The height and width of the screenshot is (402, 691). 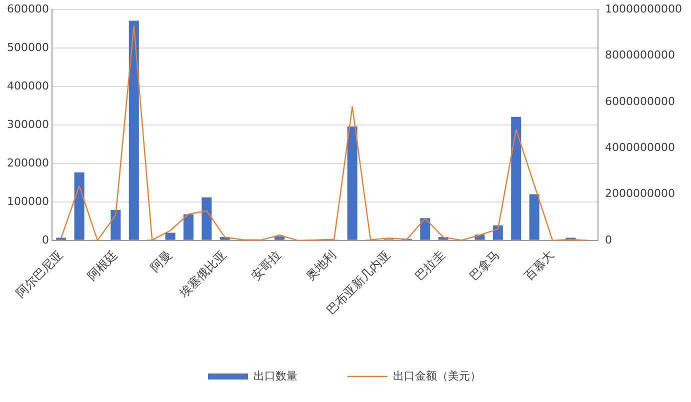 I want to click on y2-tick-label: 0, so click(x=608, y=239).